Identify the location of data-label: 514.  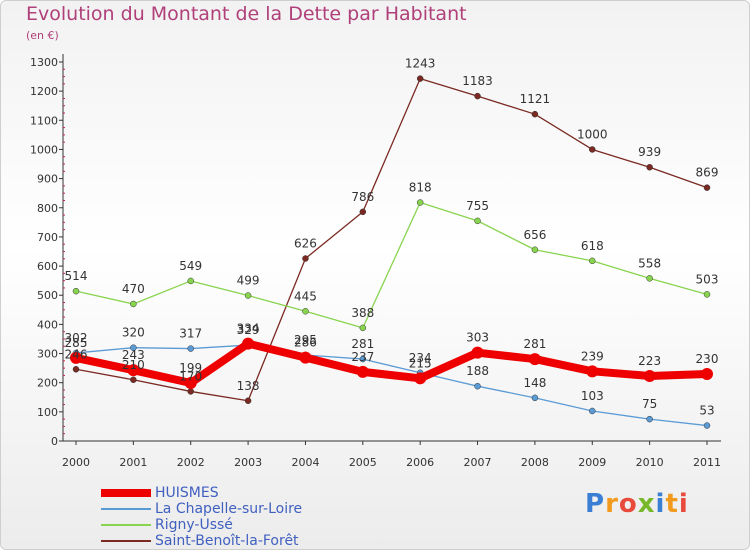
(76, 276).